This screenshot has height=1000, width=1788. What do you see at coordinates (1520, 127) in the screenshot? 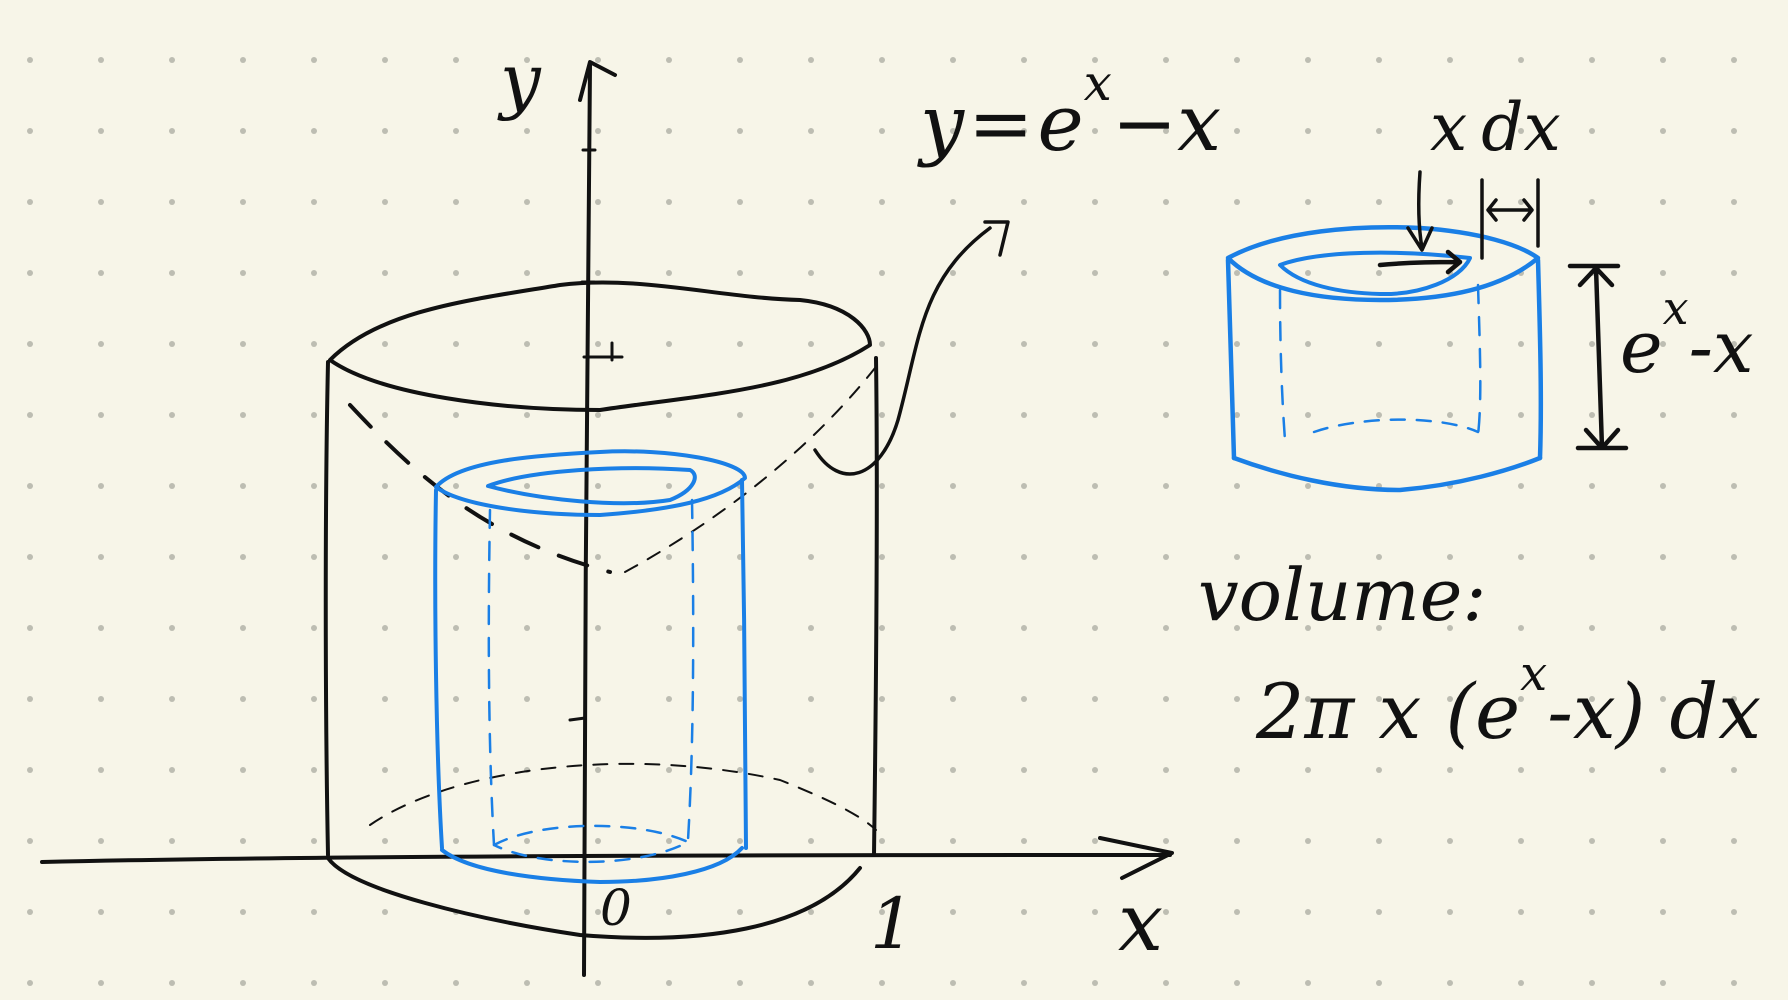
I see `shell-thickness-dx: dx` at bounding box center [1520, 127].